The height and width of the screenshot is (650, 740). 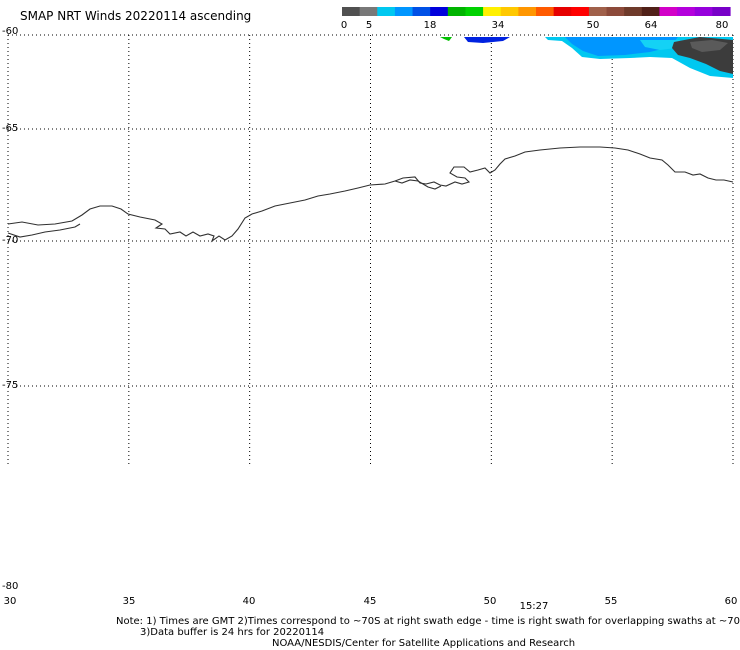 I want to click on swath-blue-patch, so click(x=487, y=40).